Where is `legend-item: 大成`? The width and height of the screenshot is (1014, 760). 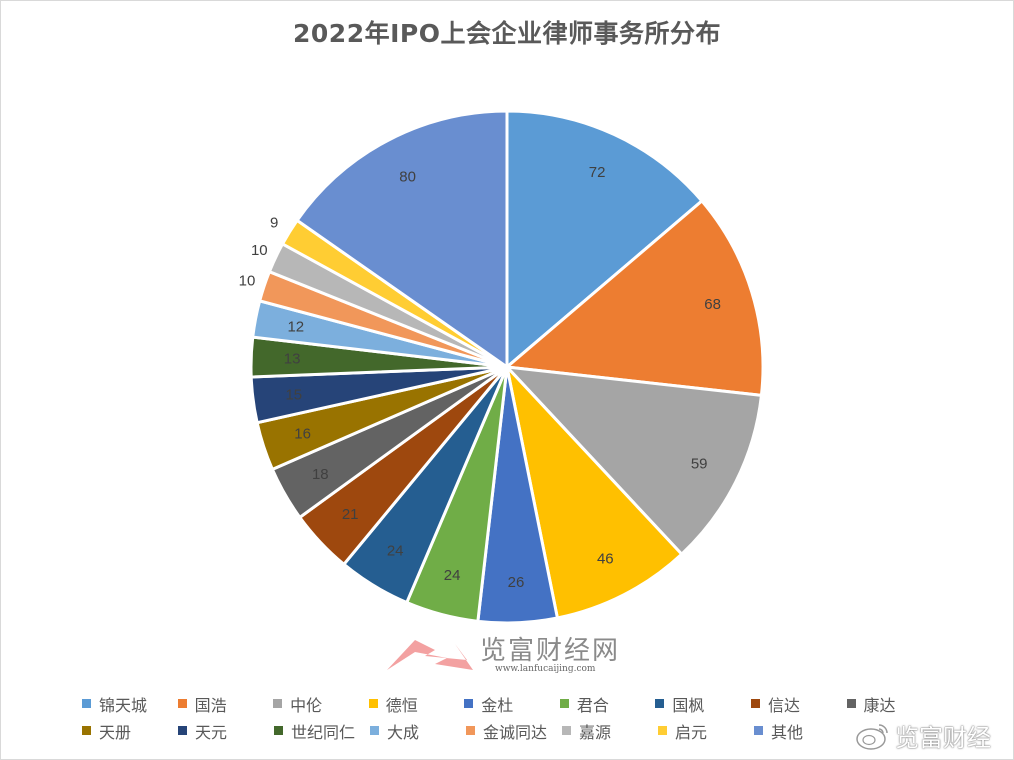
legend-item: 大成 is located at coordinates (418, 731).